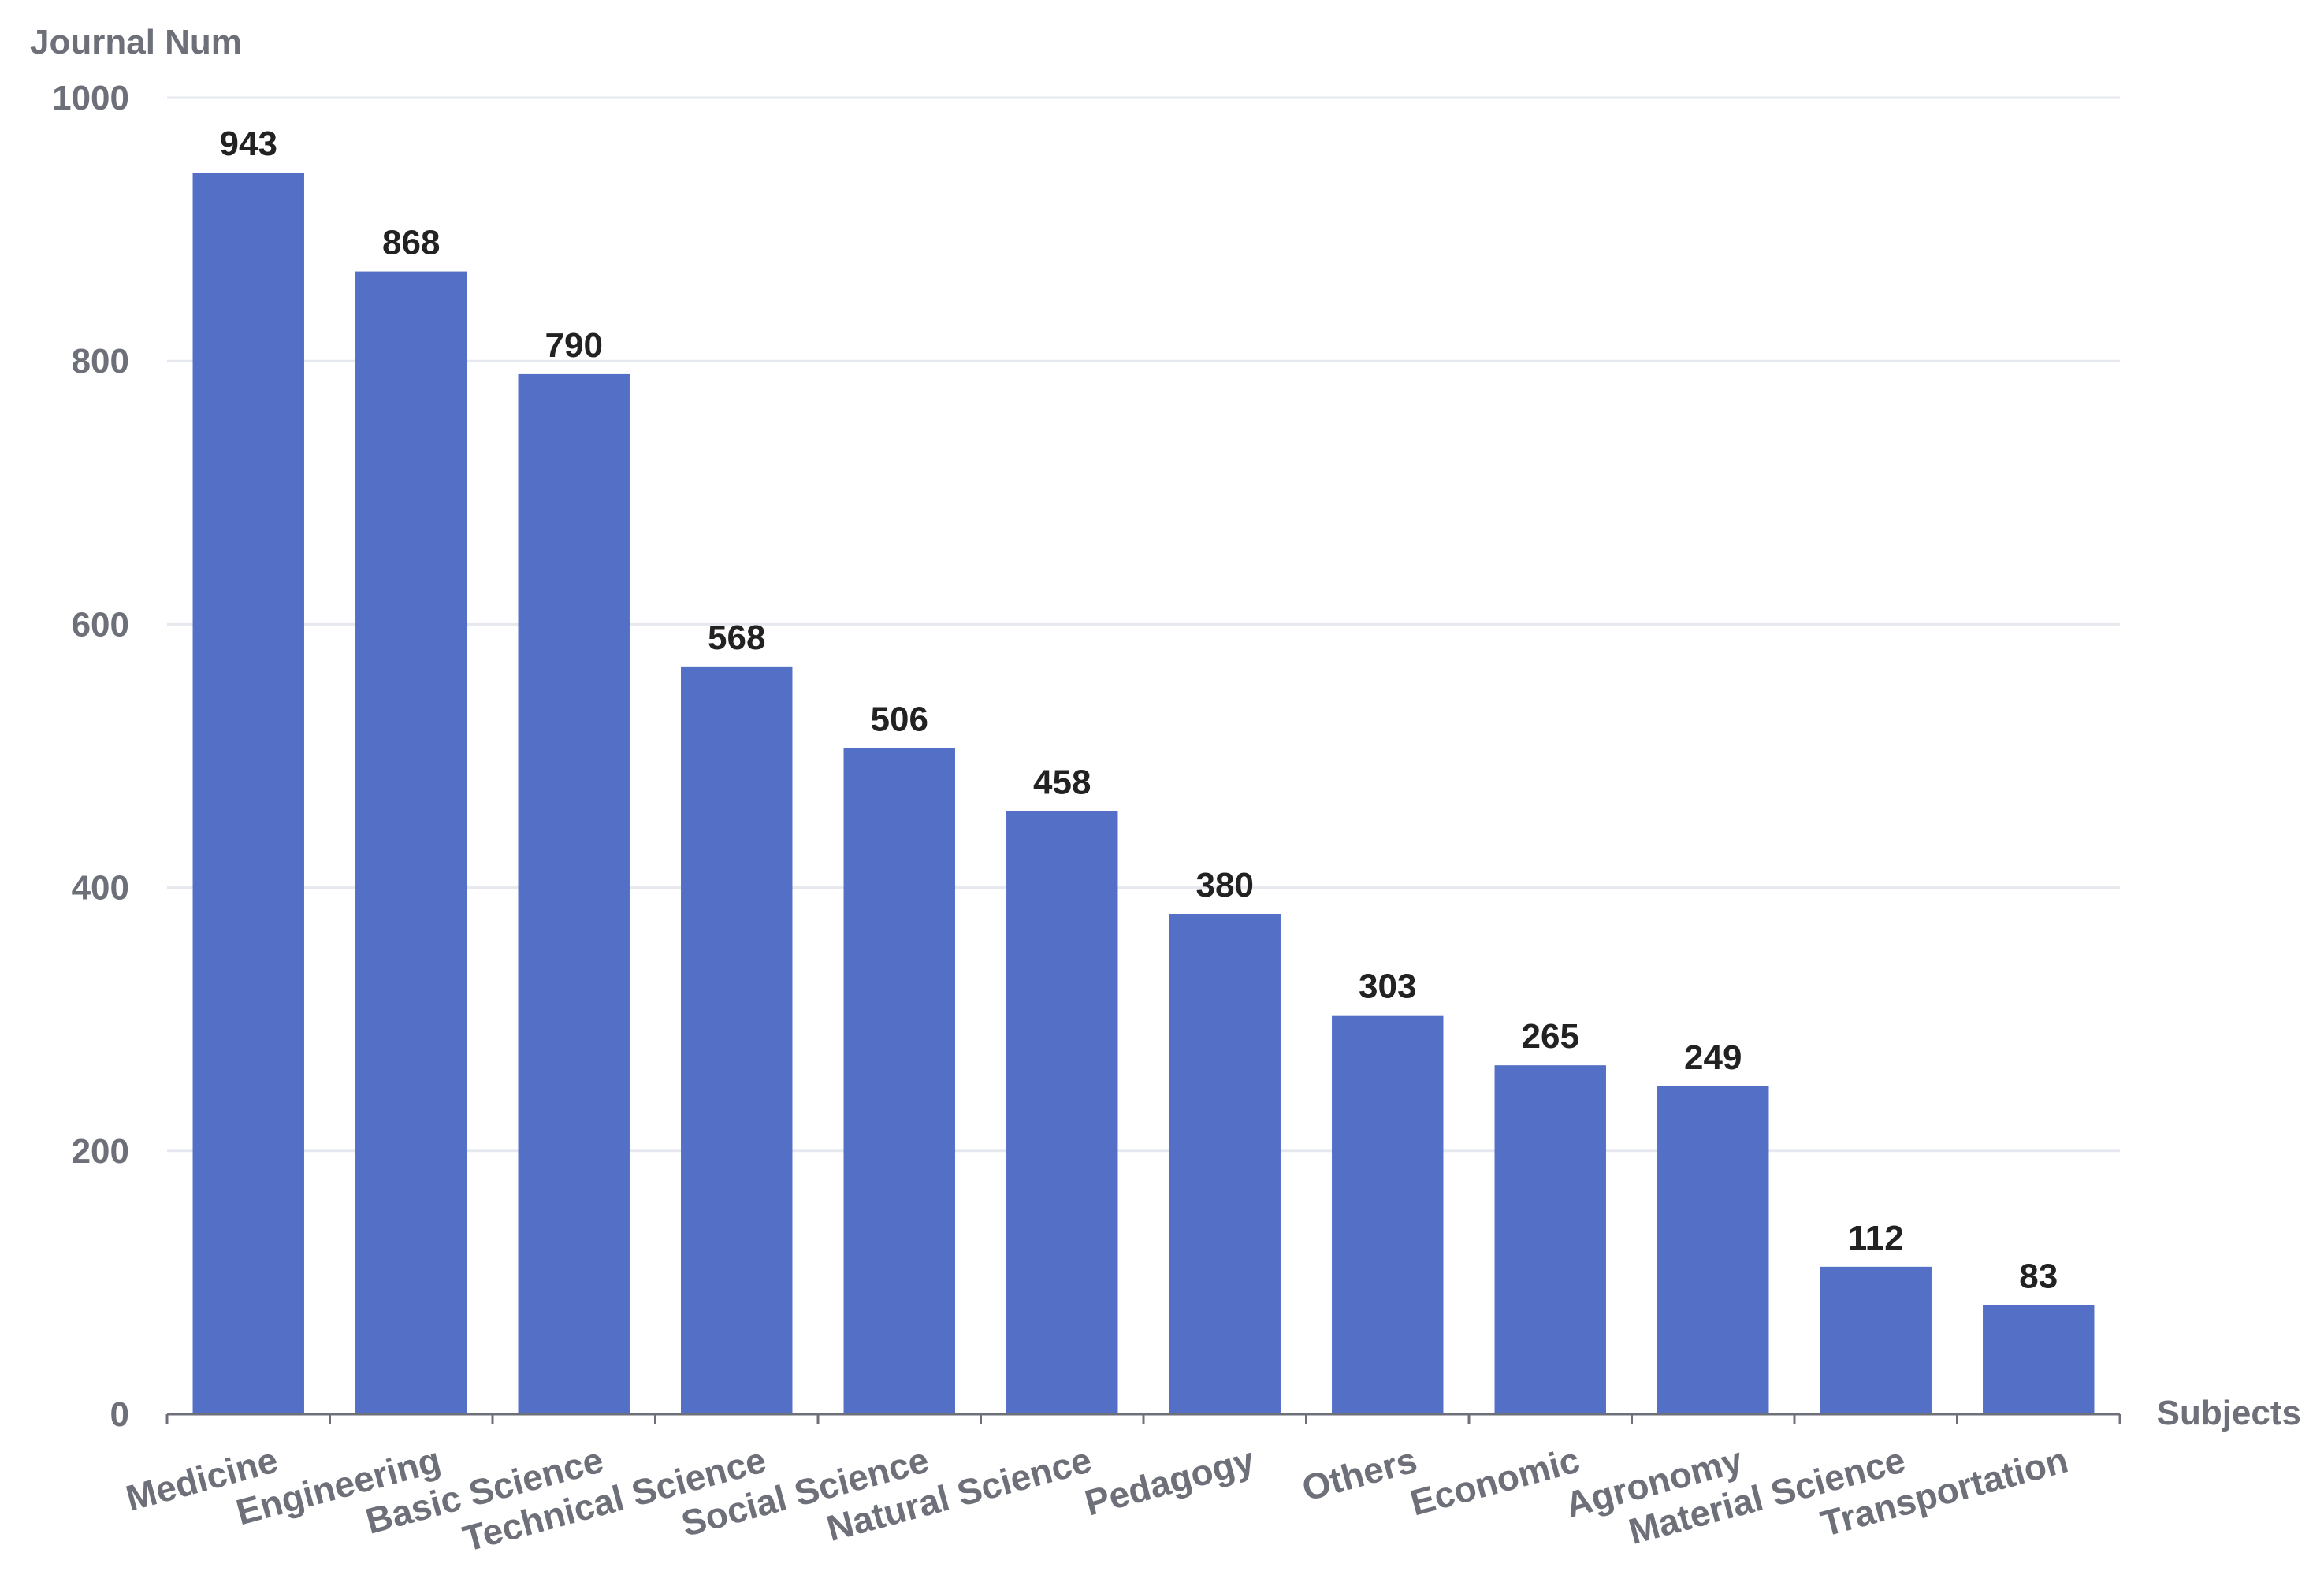 The image size is (2324, 1571). I want to click on bar-engineering, so click(411, 842).